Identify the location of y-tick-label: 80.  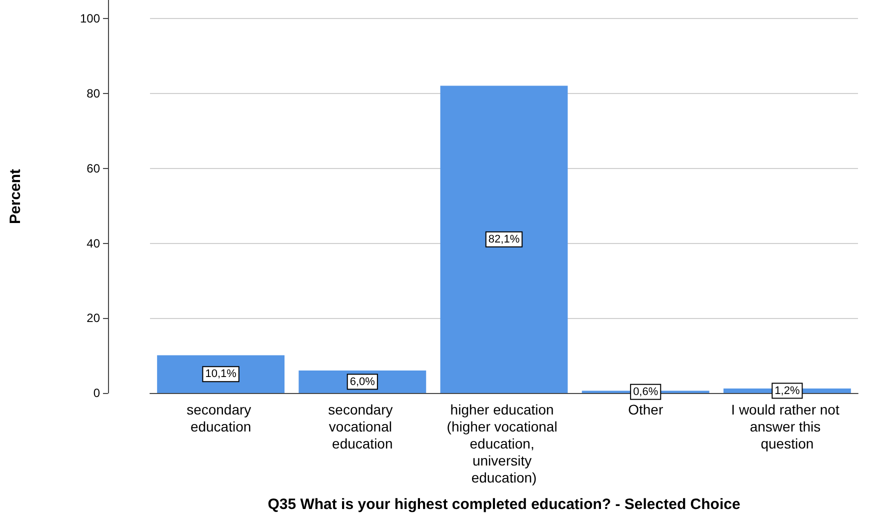
(93, 93).